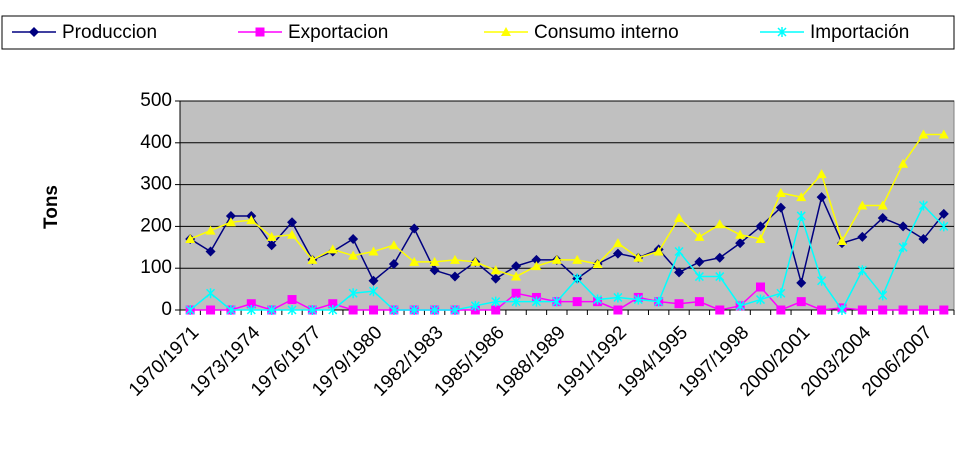 The height and width of the screenshot is (456, 956). Describe the element at coordinates (166, 309) in the screenshot. I see `y-tick-label: 0` at that location.